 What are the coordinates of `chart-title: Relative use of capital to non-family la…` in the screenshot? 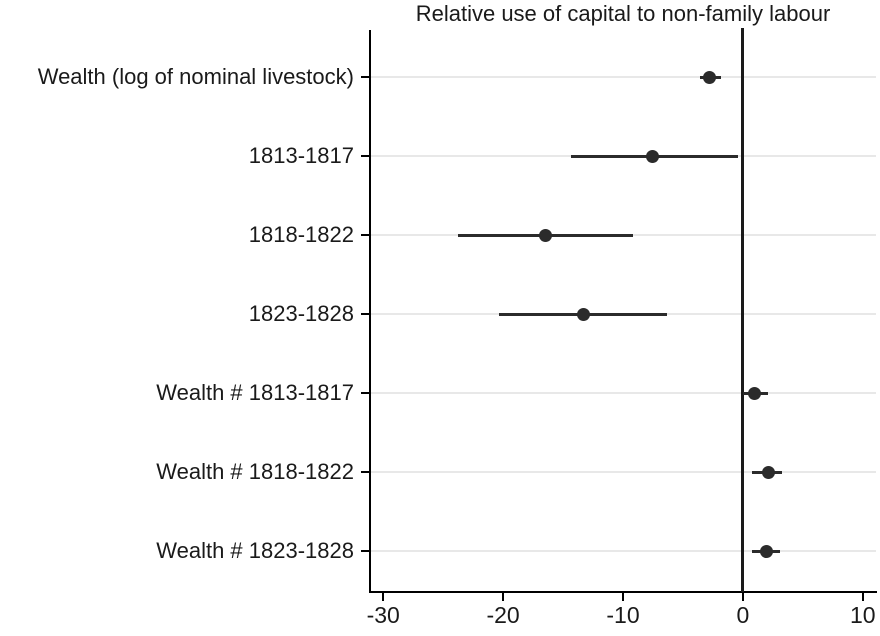 It's located at (623, 13).